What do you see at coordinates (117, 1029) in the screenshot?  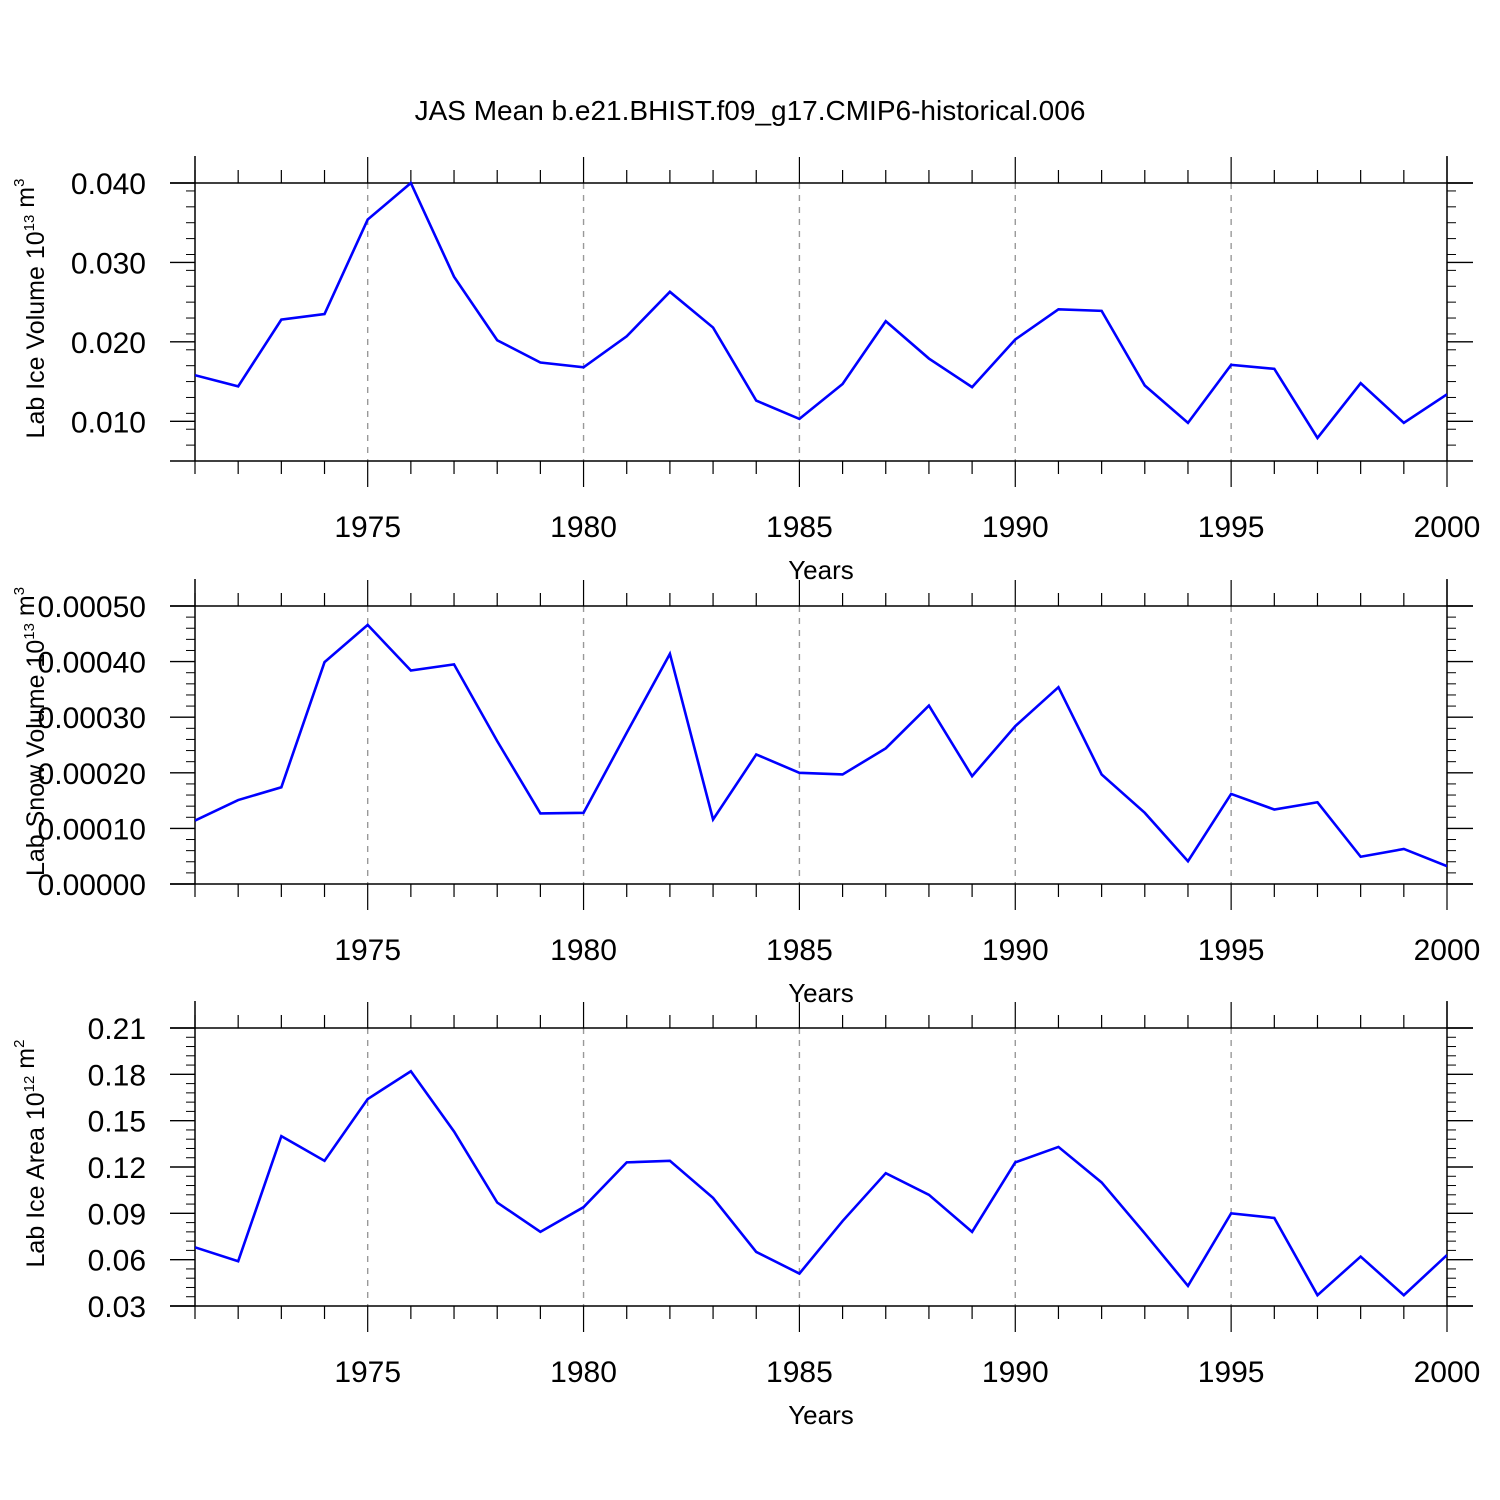 I see `y-tick-label: 0.21` at bounding box center [117, 1029].